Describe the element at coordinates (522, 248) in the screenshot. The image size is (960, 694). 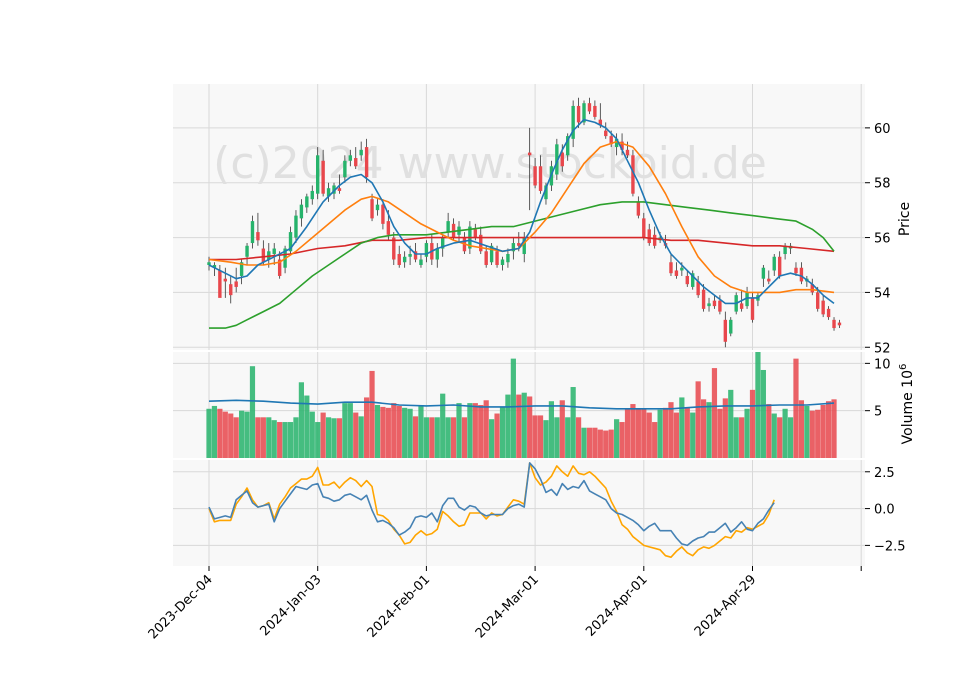
I see `ma-long-line` at that location.